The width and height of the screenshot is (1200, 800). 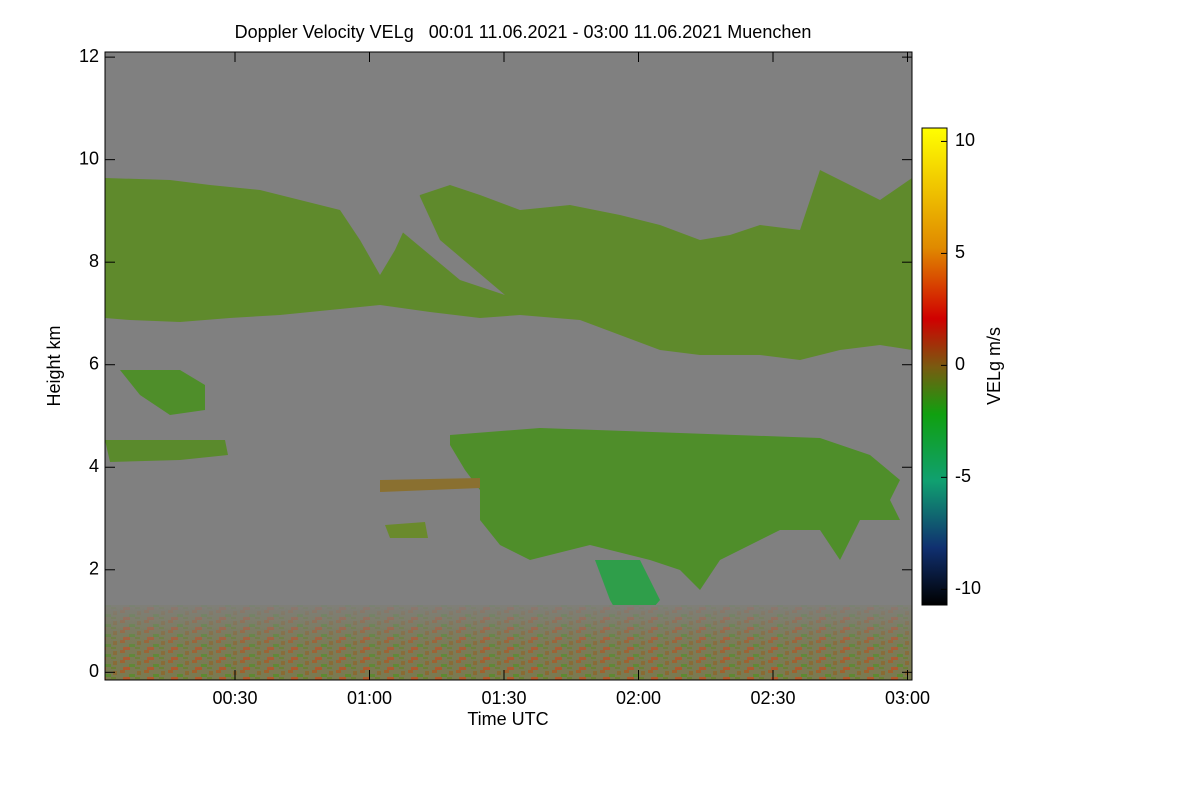 What do you see at coordinates (907, 698) in the screenshot?
I see `x-tick-label: 03:00` at bounding box center [907, 698].